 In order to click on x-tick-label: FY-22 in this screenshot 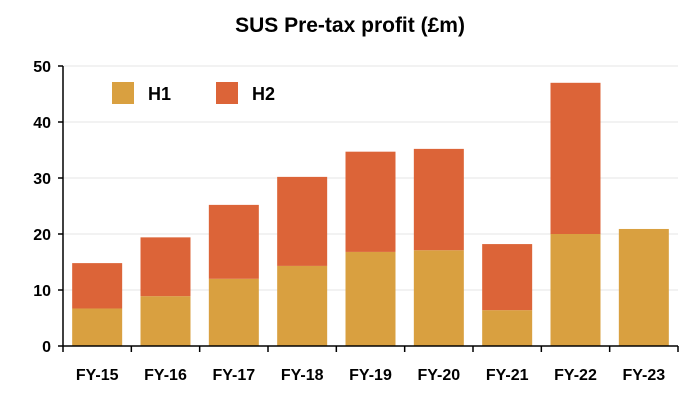, I will do `click(575, 375)`.